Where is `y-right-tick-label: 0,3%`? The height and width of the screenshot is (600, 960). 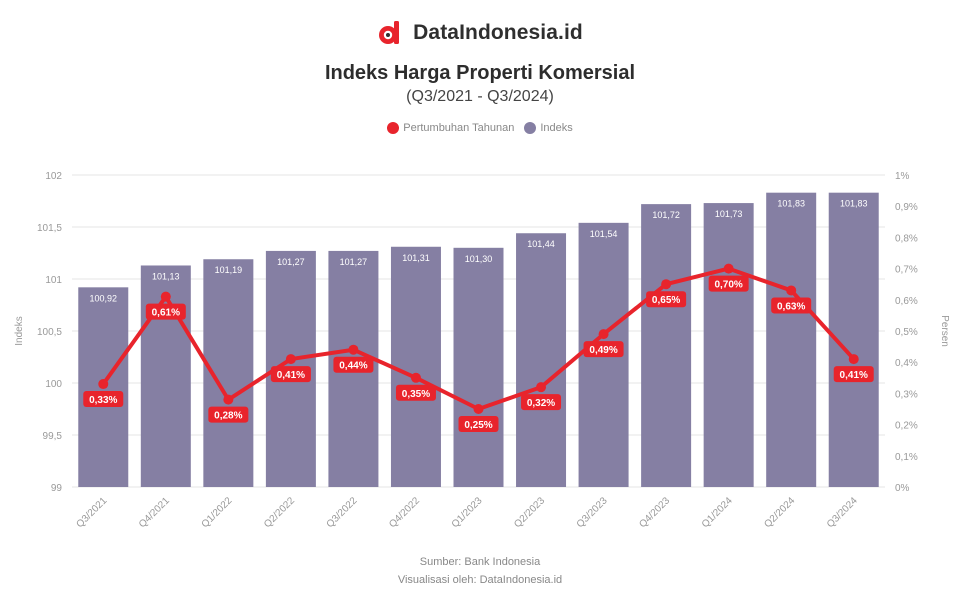 y-right-tick-label: 0,3% is located at coordinates (906, 394).